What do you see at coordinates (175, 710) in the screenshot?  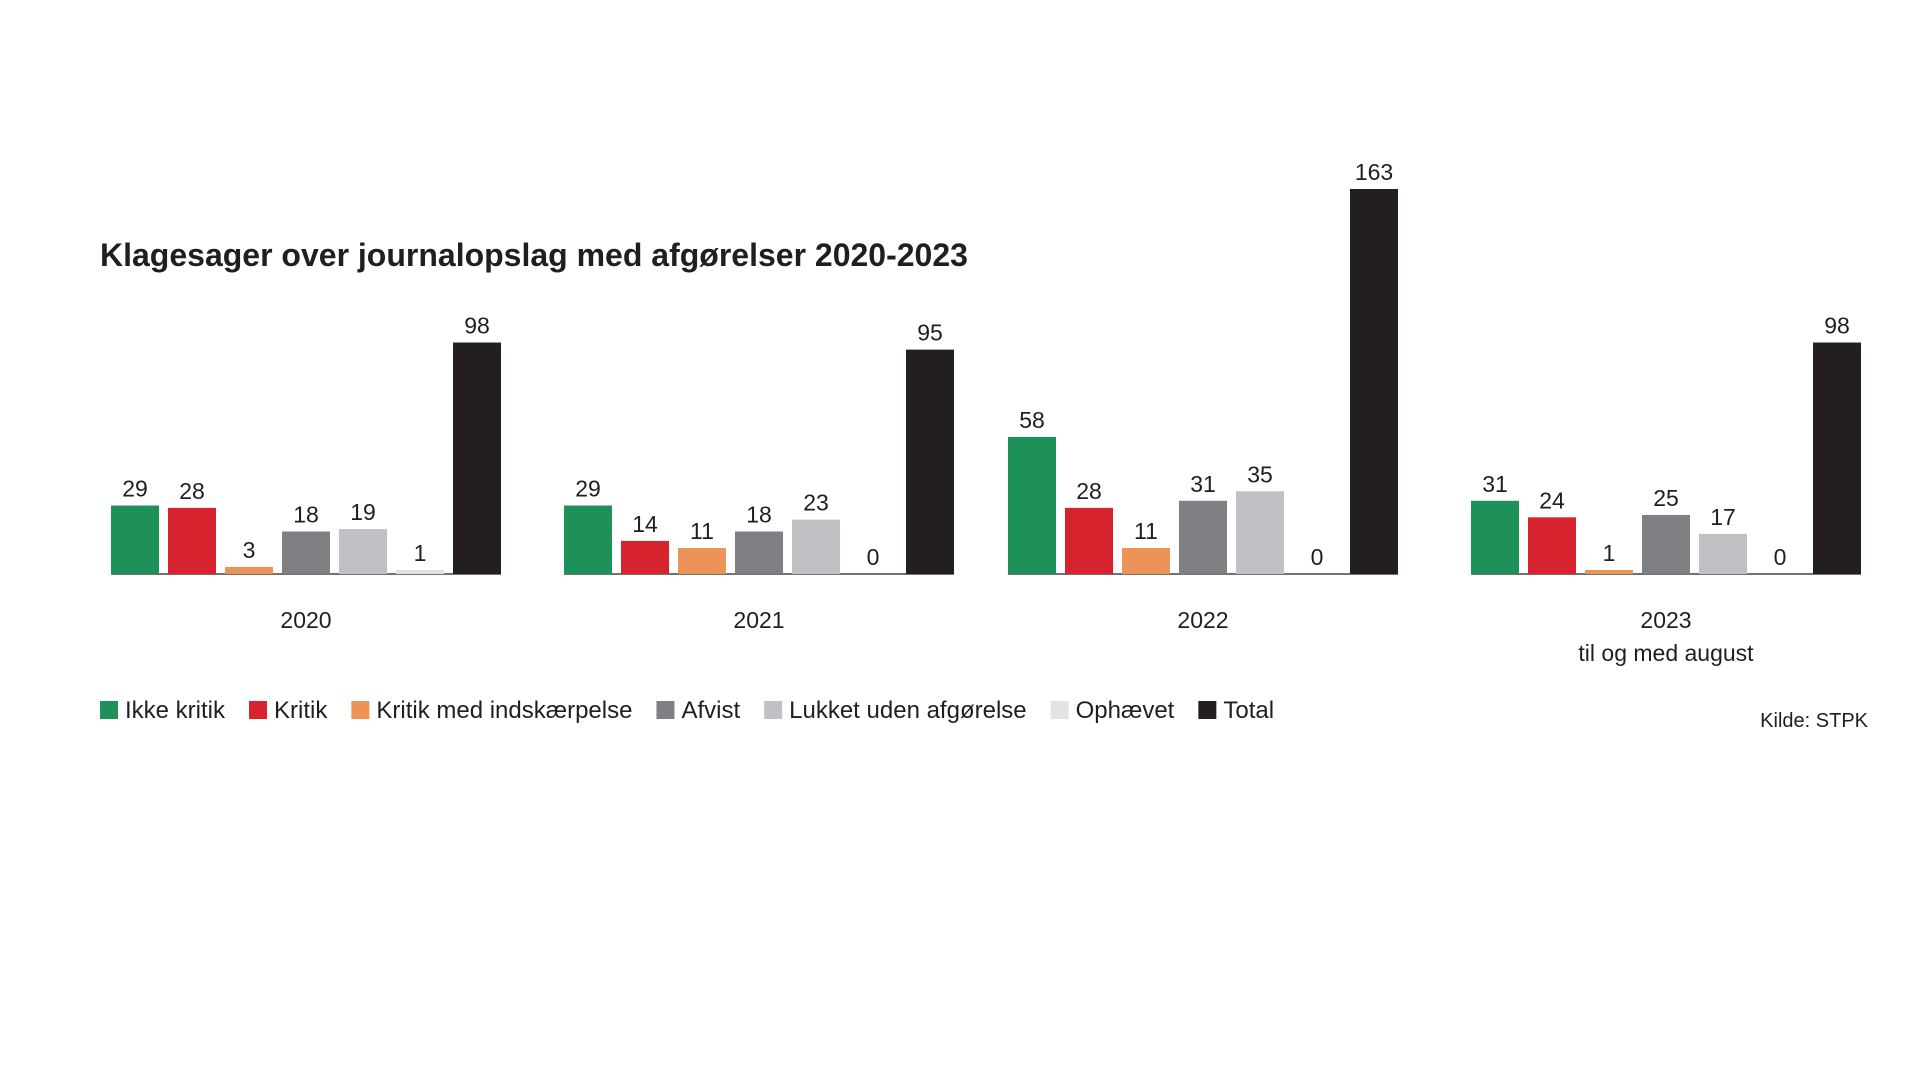 I see `legend-label: Ikke kritik` at bounding box center [175, 710].